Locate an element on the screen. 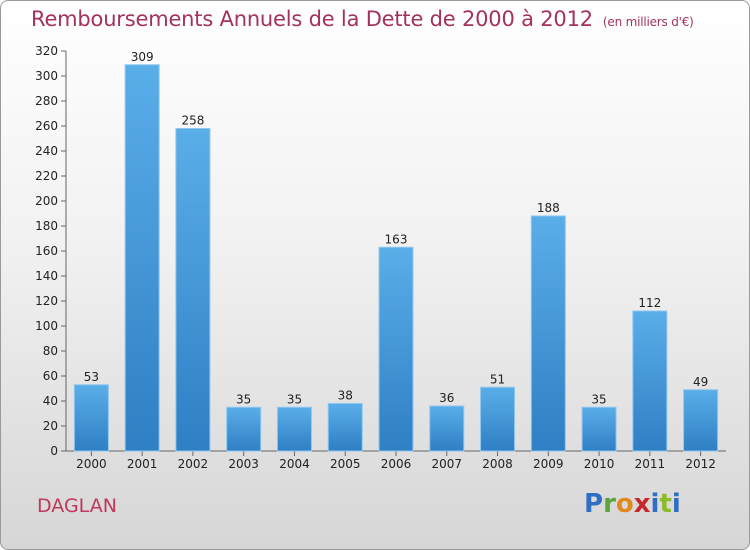 The height and width of the screenshot is (550, 750). y-tick-label: 280 is located at coordinates (46, 101).